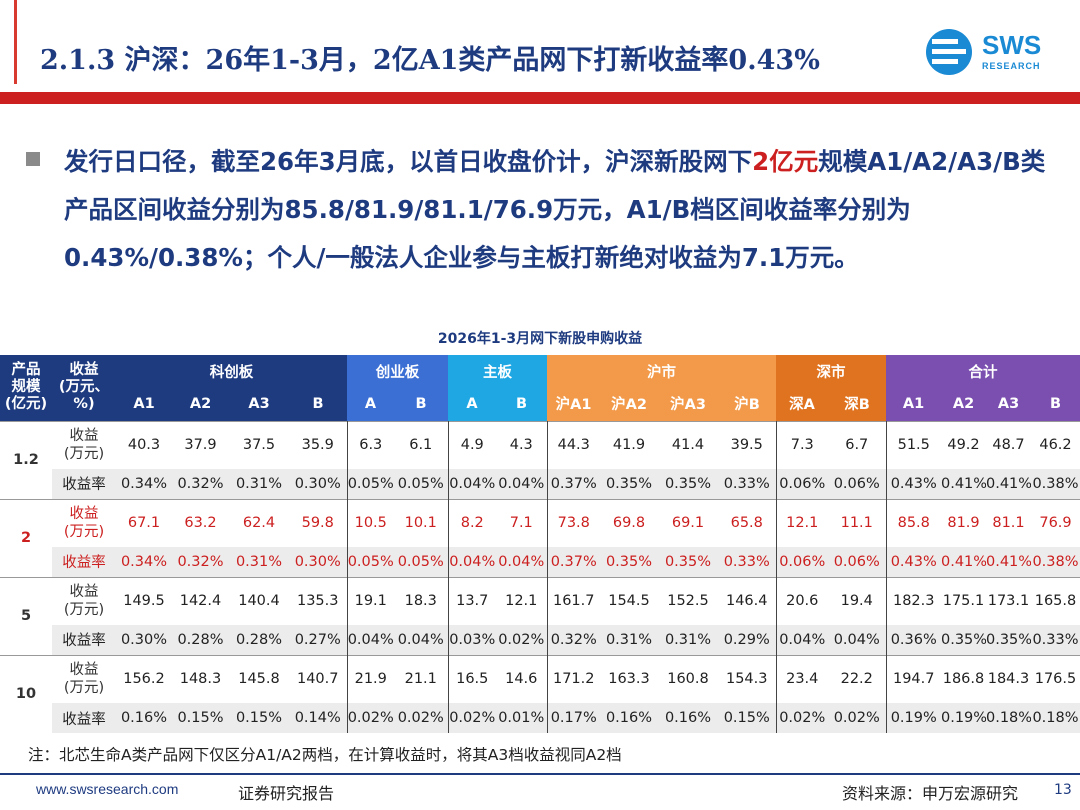  What do you see at coordinates (522, 522) in the screenshot?
I see `value-cell: 7.1` at bounding box center [522, 522].